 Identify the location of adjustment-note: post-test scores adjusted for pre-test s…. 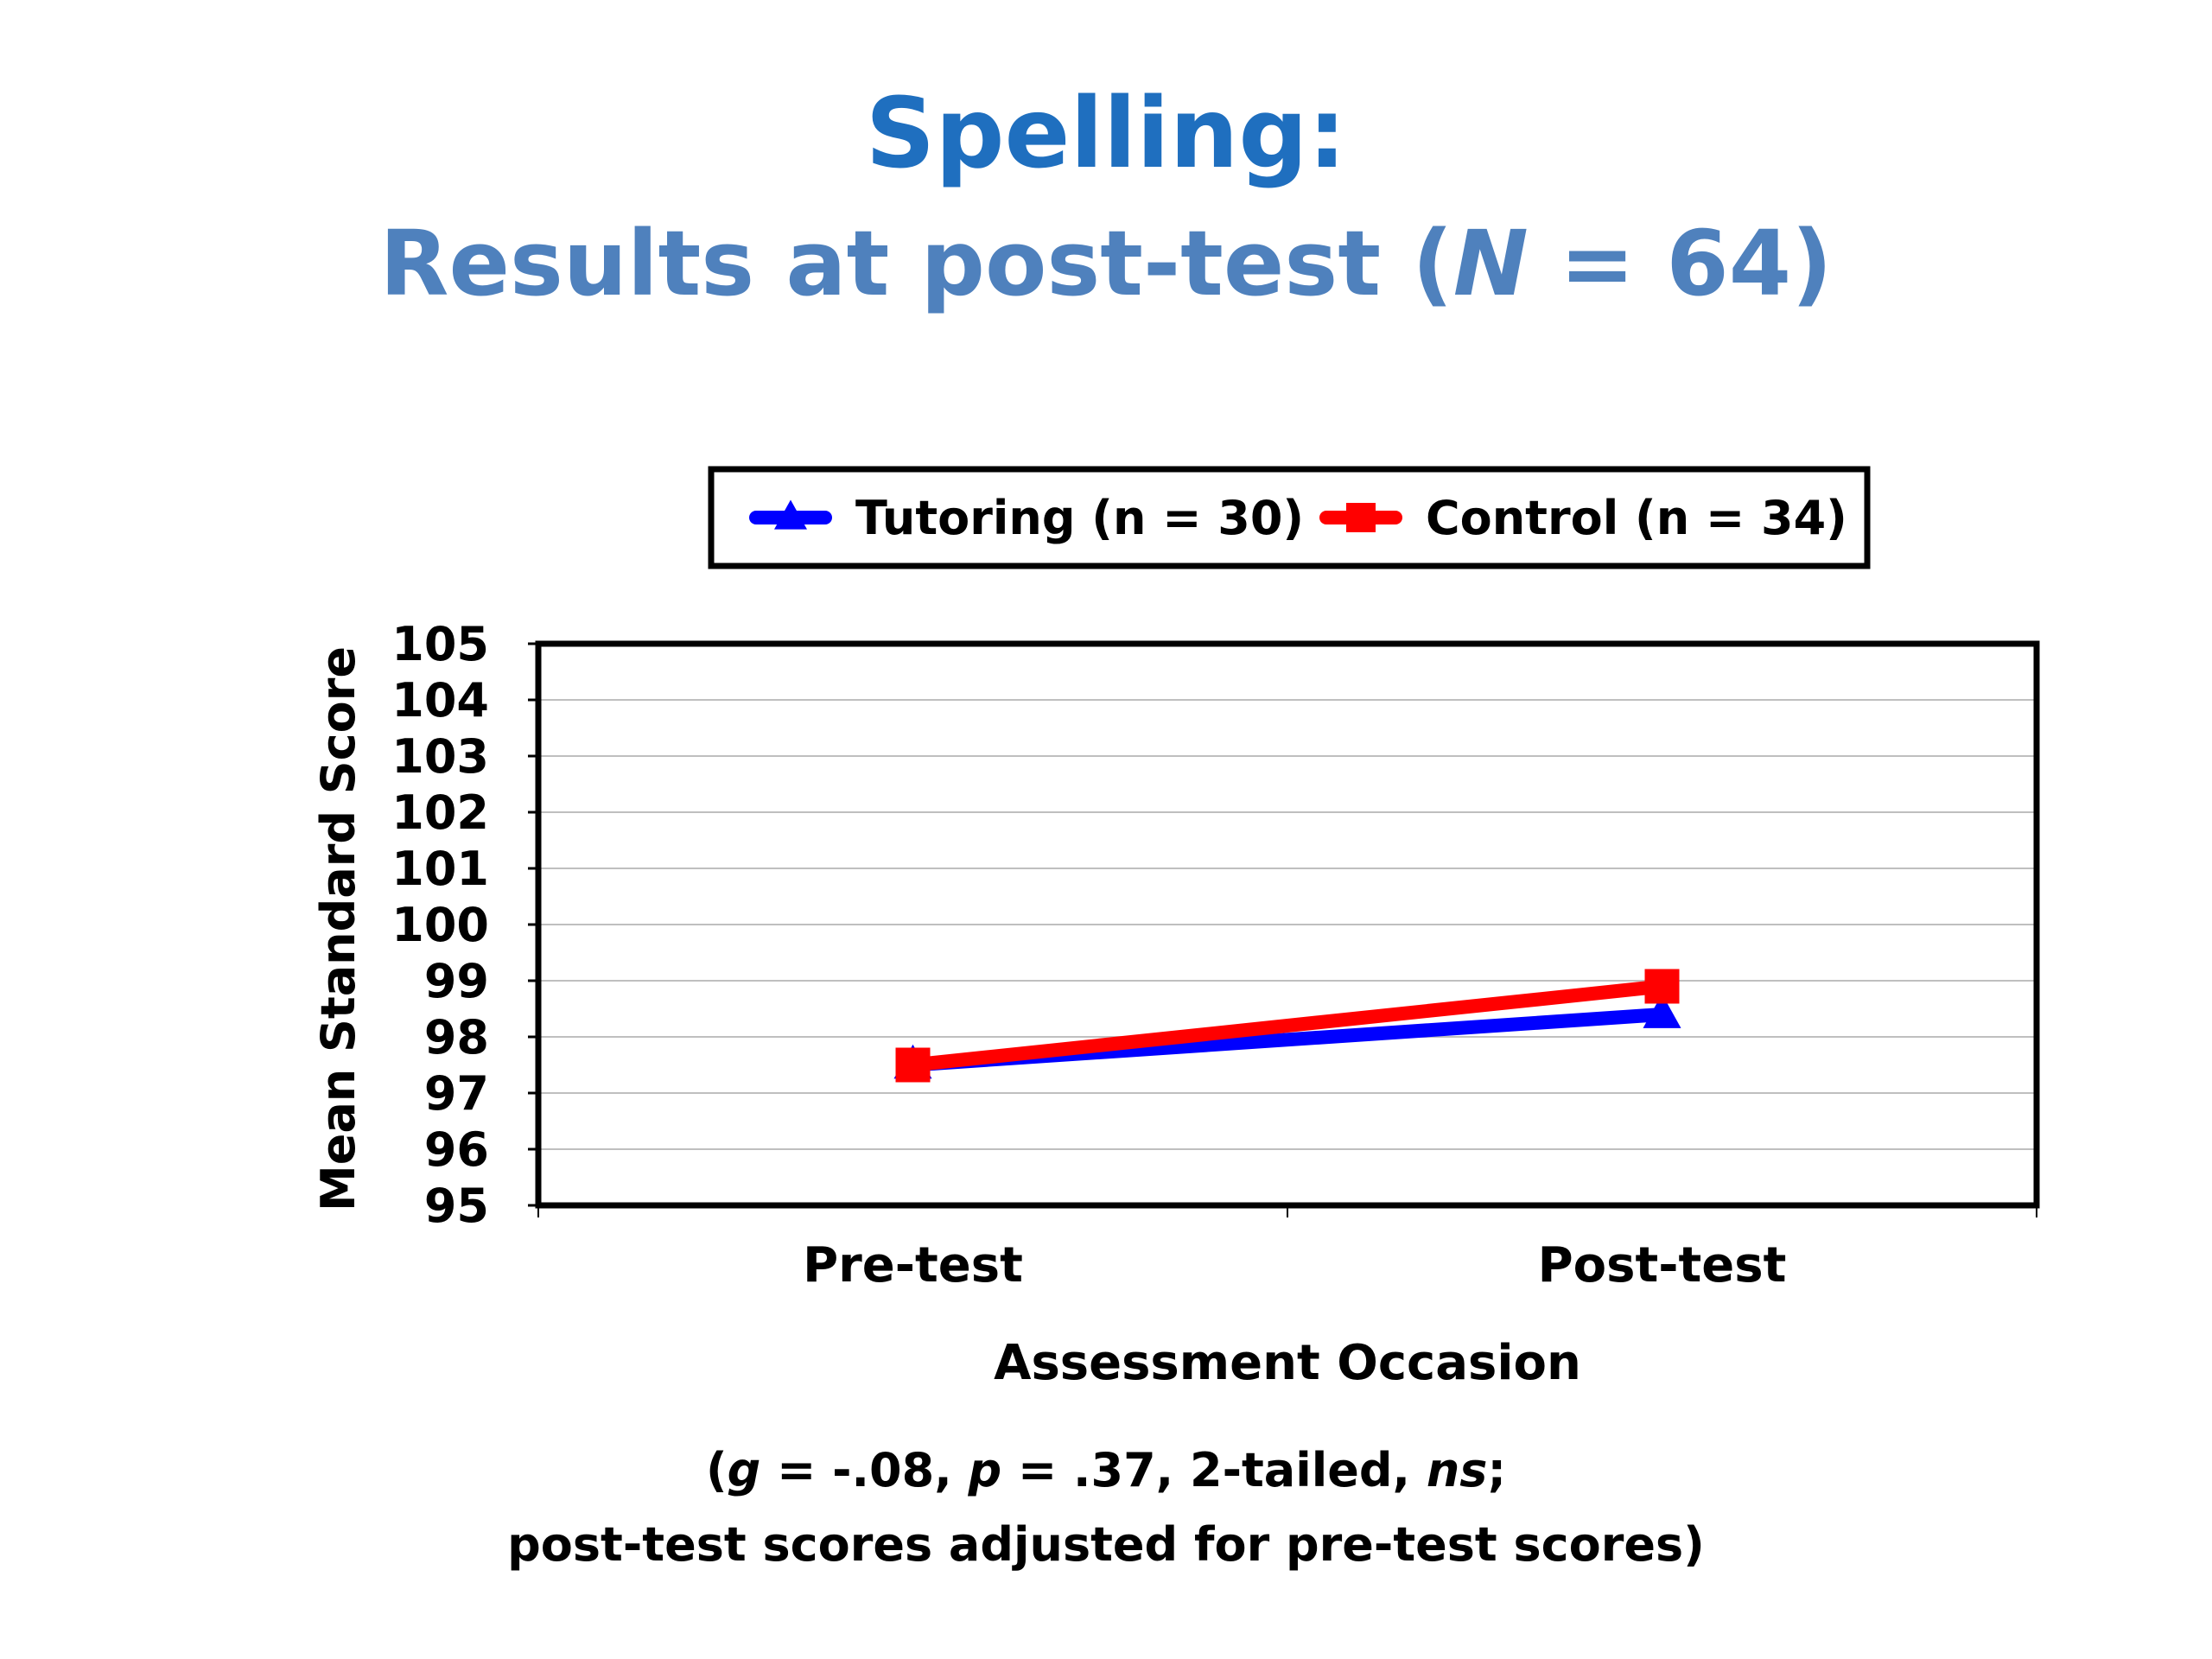
(1106, 1544).